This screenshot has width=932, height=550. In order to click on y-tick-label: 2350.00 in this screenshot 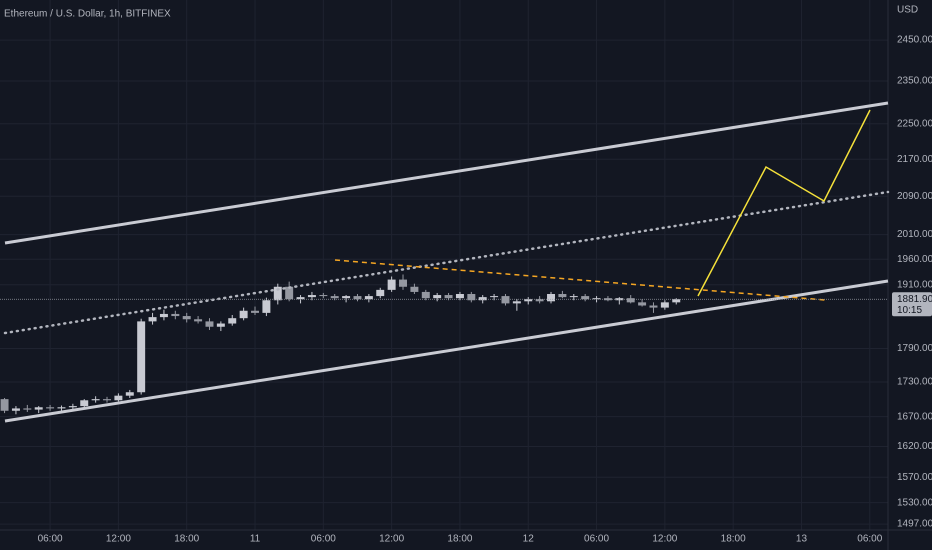, I will do `click(914, 81)`.